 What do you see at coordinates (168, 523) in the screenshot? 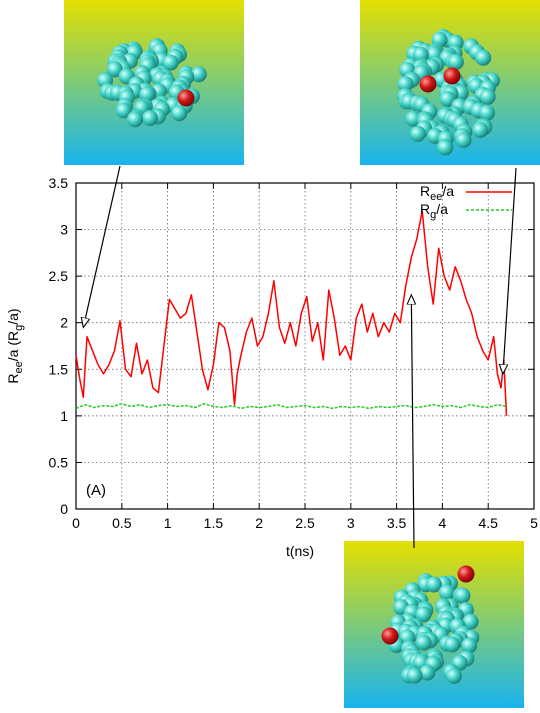
I see `x-tick-label: 1` at bounding box center [168, 523].